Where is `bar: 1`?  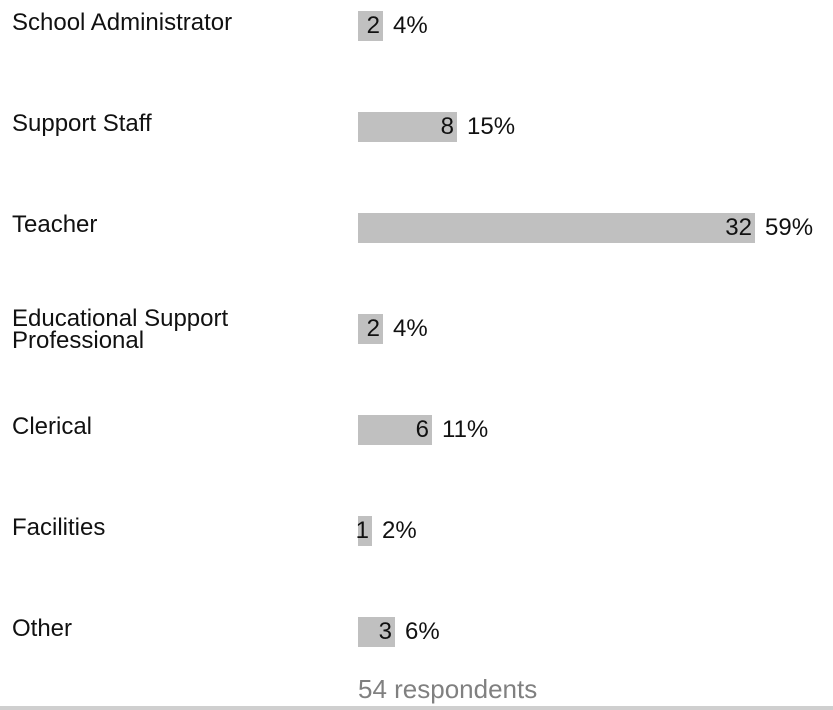
bar: 1 is located at coordinates (363, 531).